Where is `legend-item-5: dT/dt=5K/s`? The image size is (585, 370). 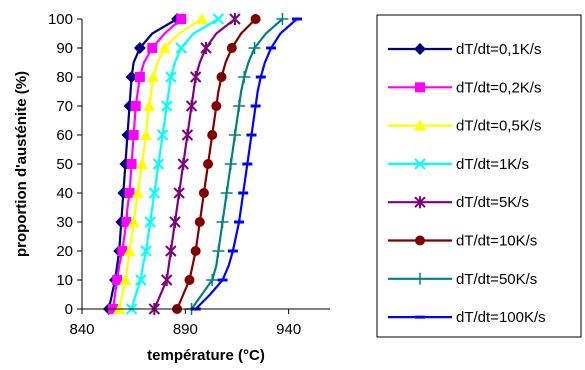
legend-item-5: dT/dt=5K/s is located at coordinates (458, 202).